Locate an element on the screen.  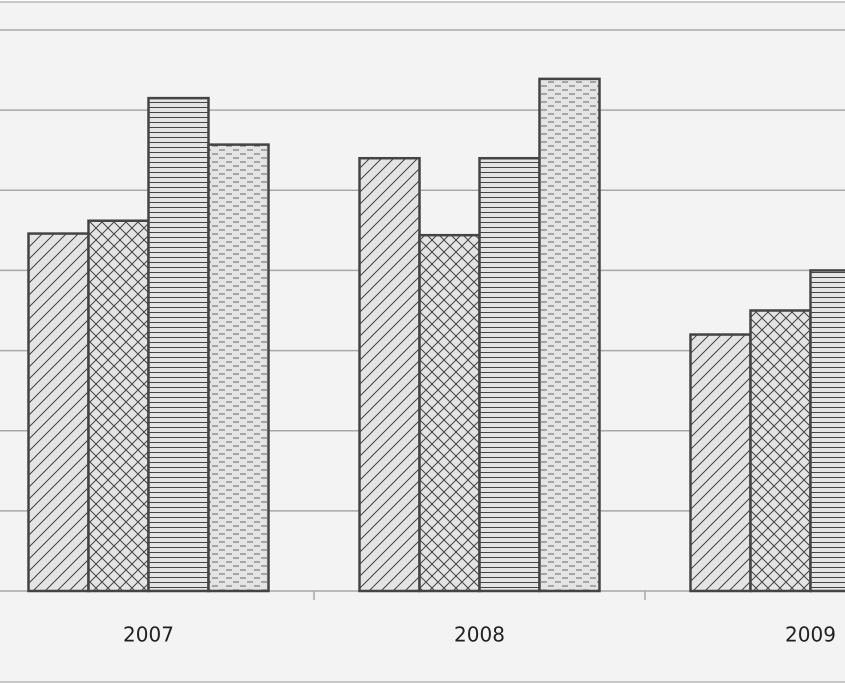
x-tick-label: 2009 is located at coordinates (810, 635).